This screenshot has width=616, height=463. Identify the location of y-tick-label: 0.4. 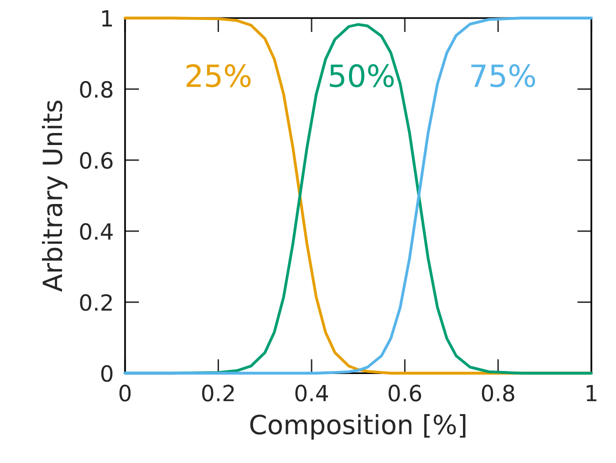
(96, 231).